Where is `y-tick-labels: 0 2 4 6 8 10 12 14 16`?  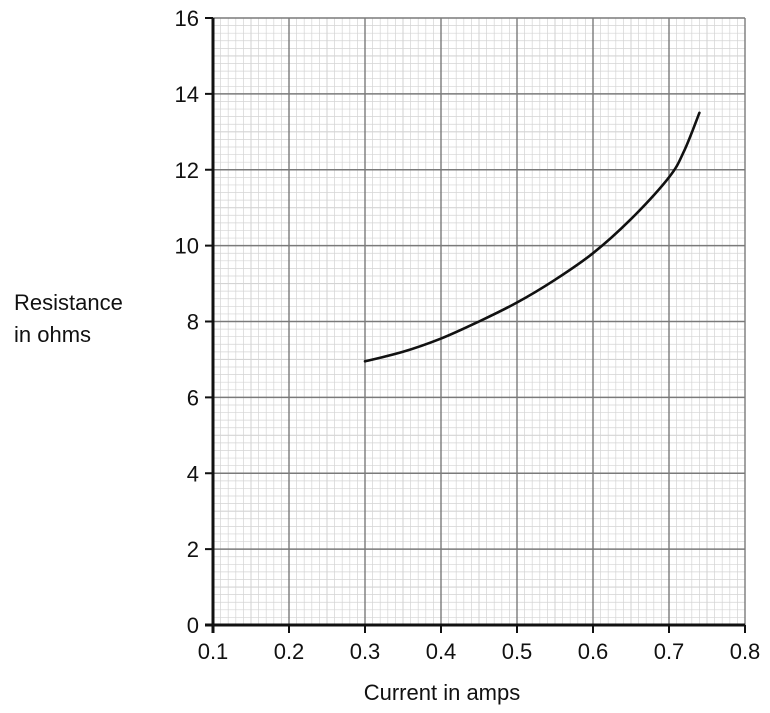
y-tick-labels: 0 2 4 6 8 10 12 14 16 is located at coordinates (187, 322).